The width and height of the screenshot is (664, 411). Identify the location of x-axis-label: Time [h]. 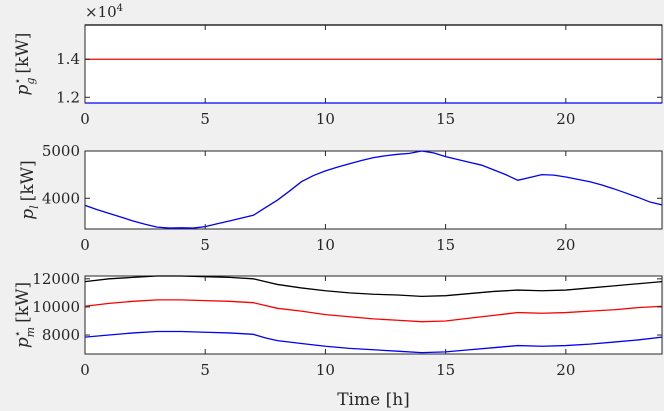
(373, 400).